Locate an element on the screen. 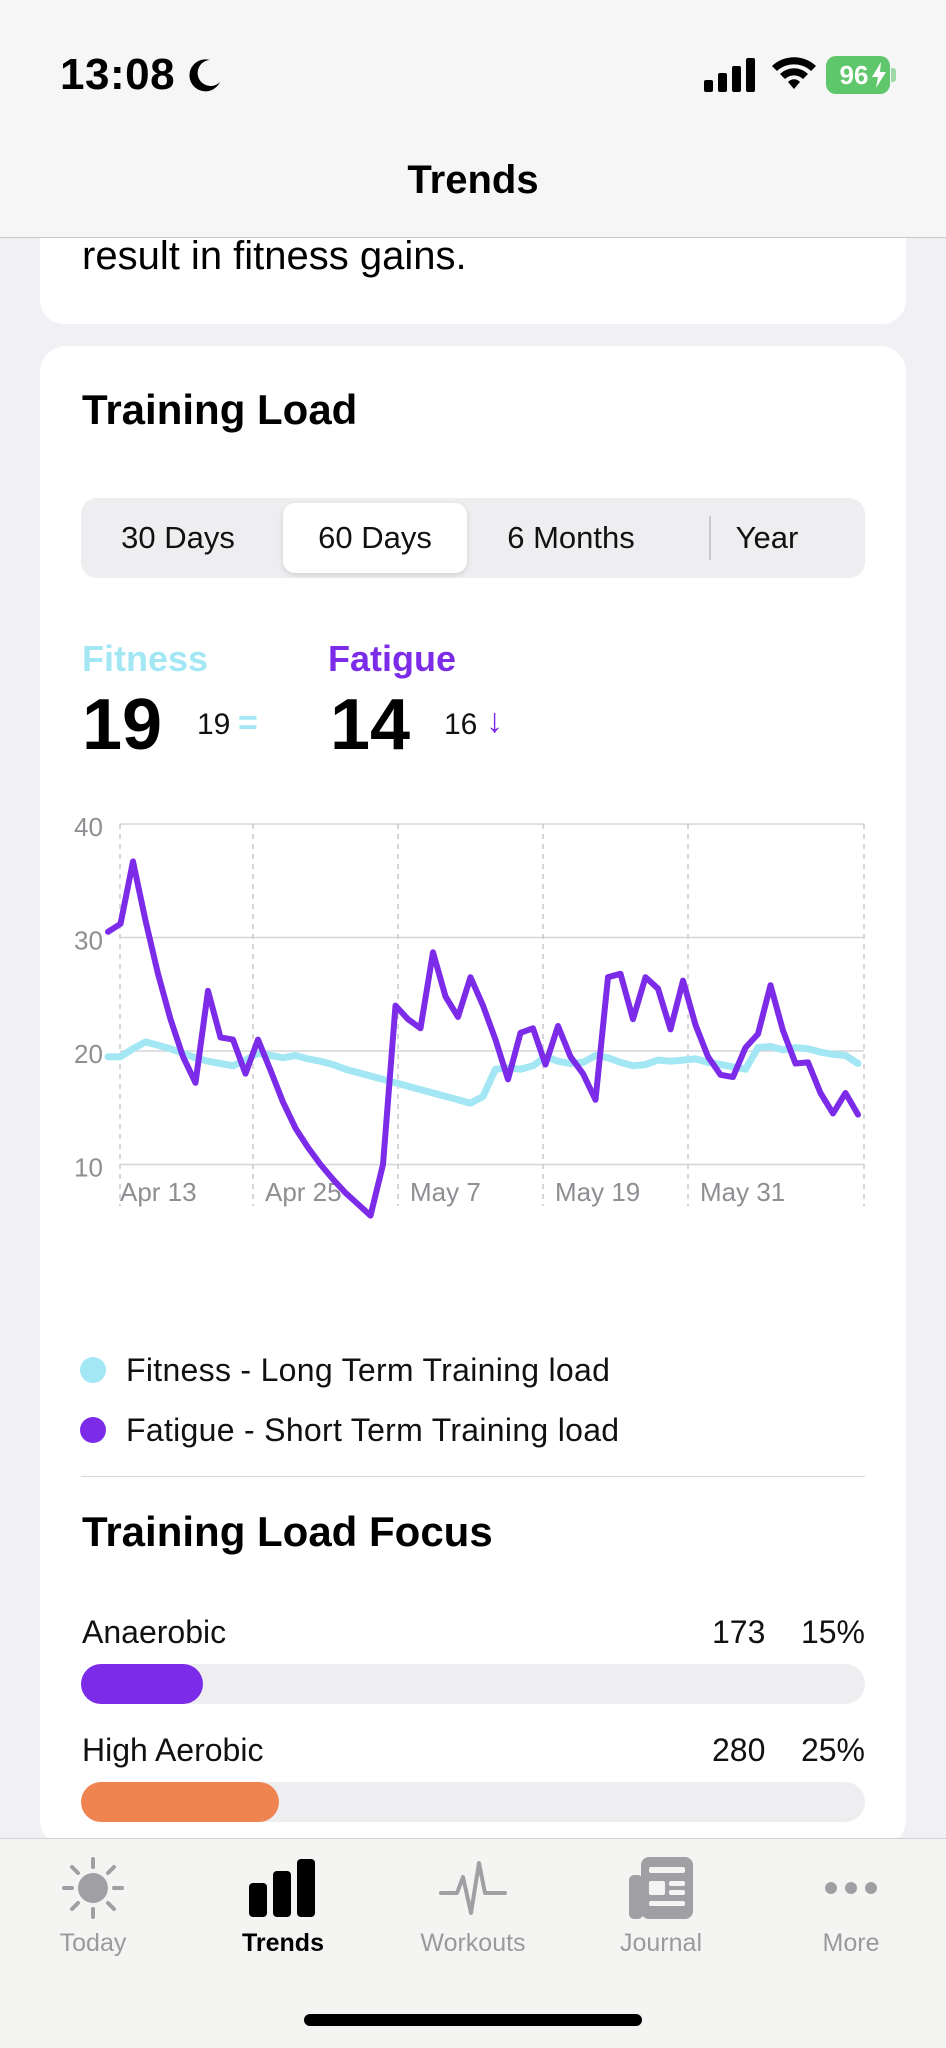 The width and height of the screenshot is (946, 2048). previous-card-text: result in fitness gains. is located at coordinates (274, 256).